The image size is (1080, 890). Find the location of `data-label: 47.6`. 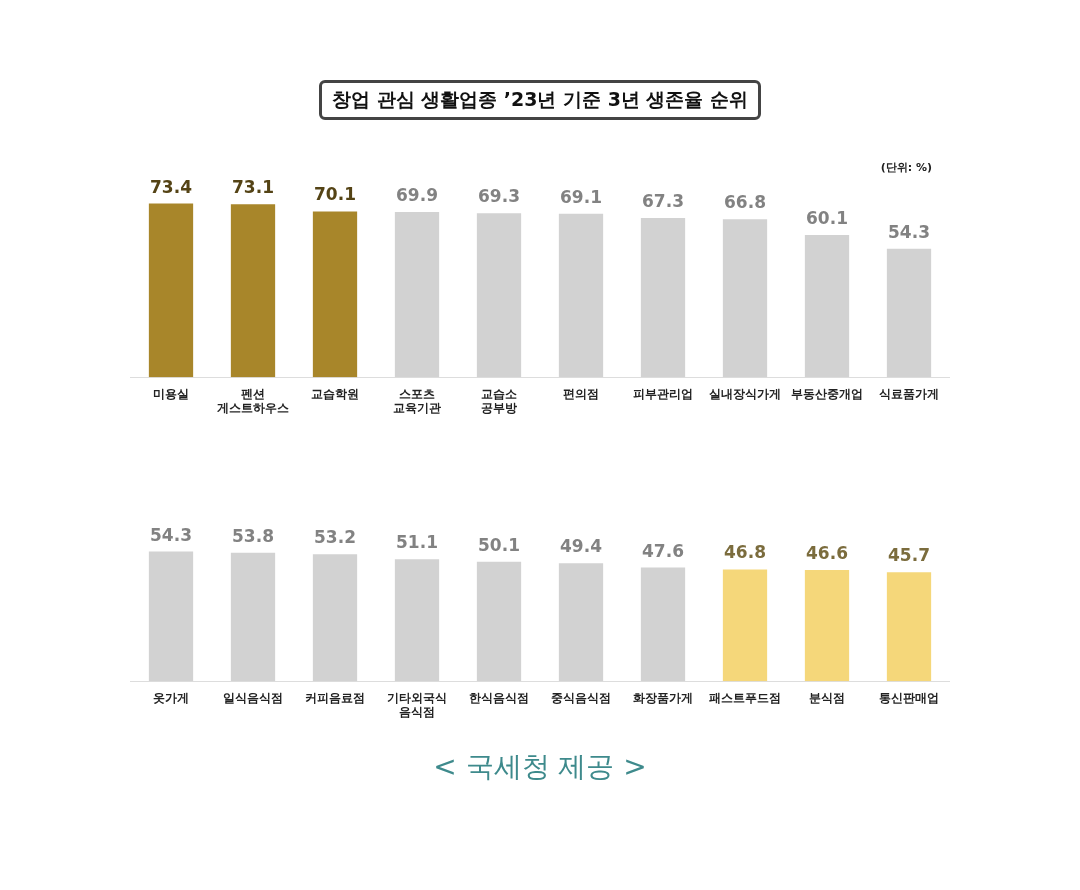

data-label: 47.6 is located at coordinates (663, 550).